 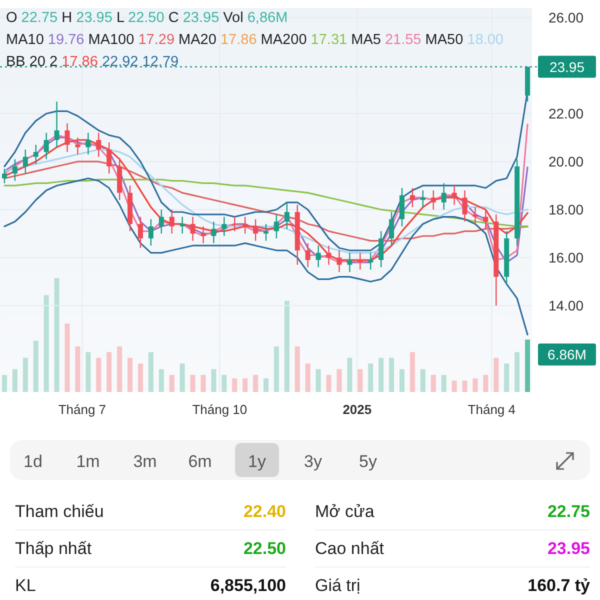 What do you see at coordinates (145, 461) in the screenshot?
I see `text: 3m` at bounding box center [145, 461].